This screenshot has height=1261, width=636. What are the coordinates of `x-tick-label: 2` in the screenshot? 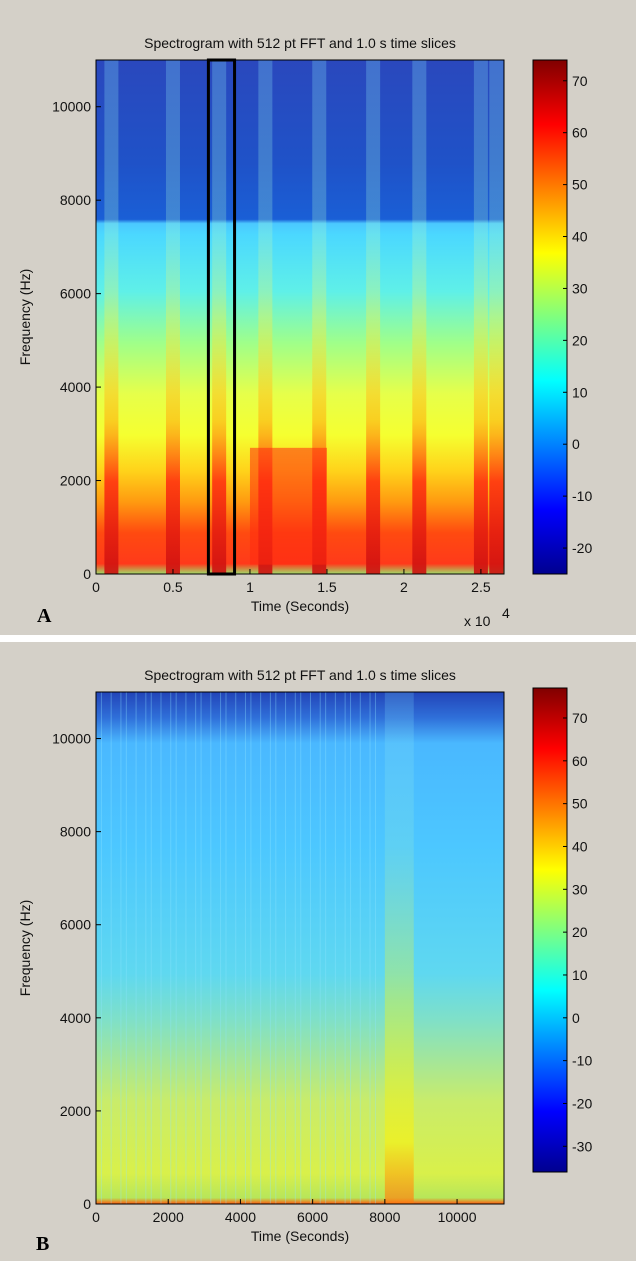 It's located at (404, 587).